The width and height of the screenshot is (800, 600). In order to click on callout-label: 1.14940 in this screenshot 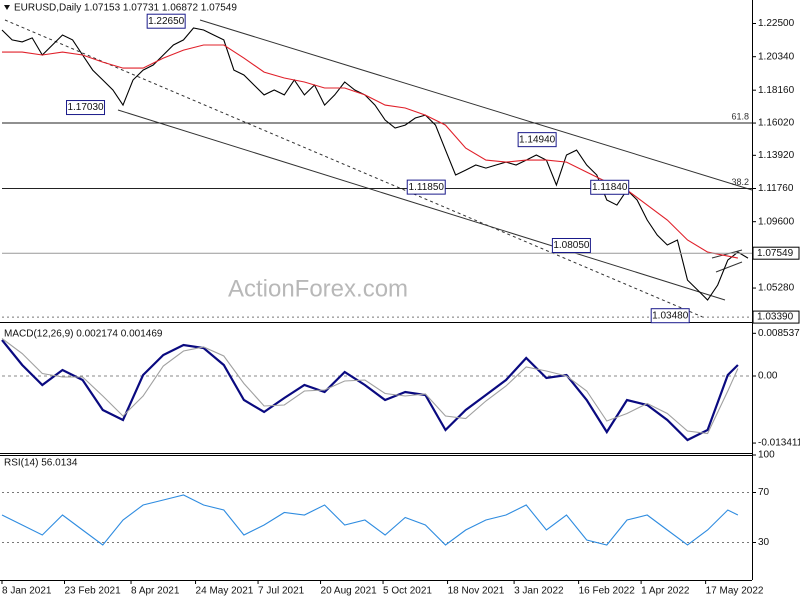, I will do `click(537, 139)`.